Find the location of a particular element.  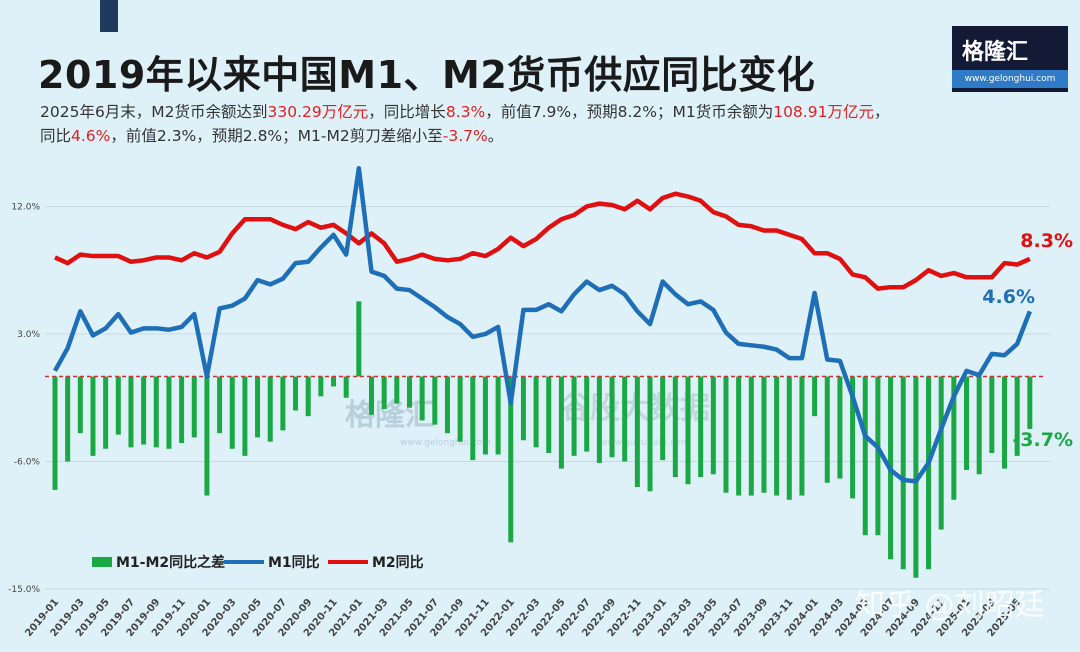

subtitle-segment: ， is located at coordinates (881, 112).